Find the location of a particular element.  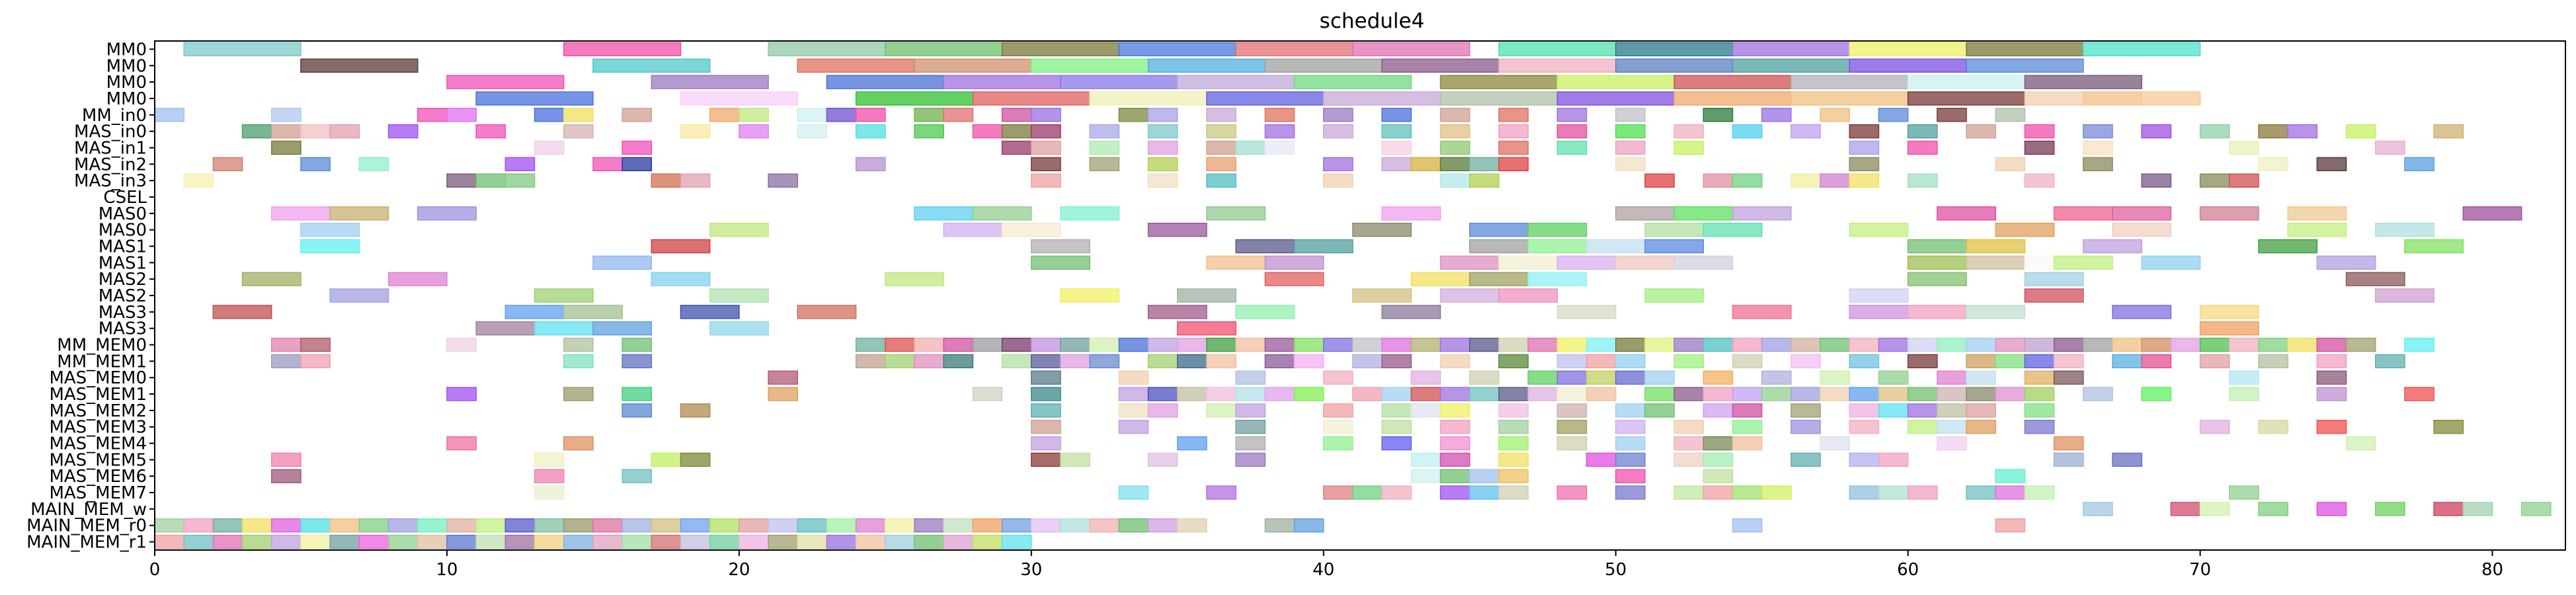

x-tick-label: 40 is located at coordinates (1323, 570).